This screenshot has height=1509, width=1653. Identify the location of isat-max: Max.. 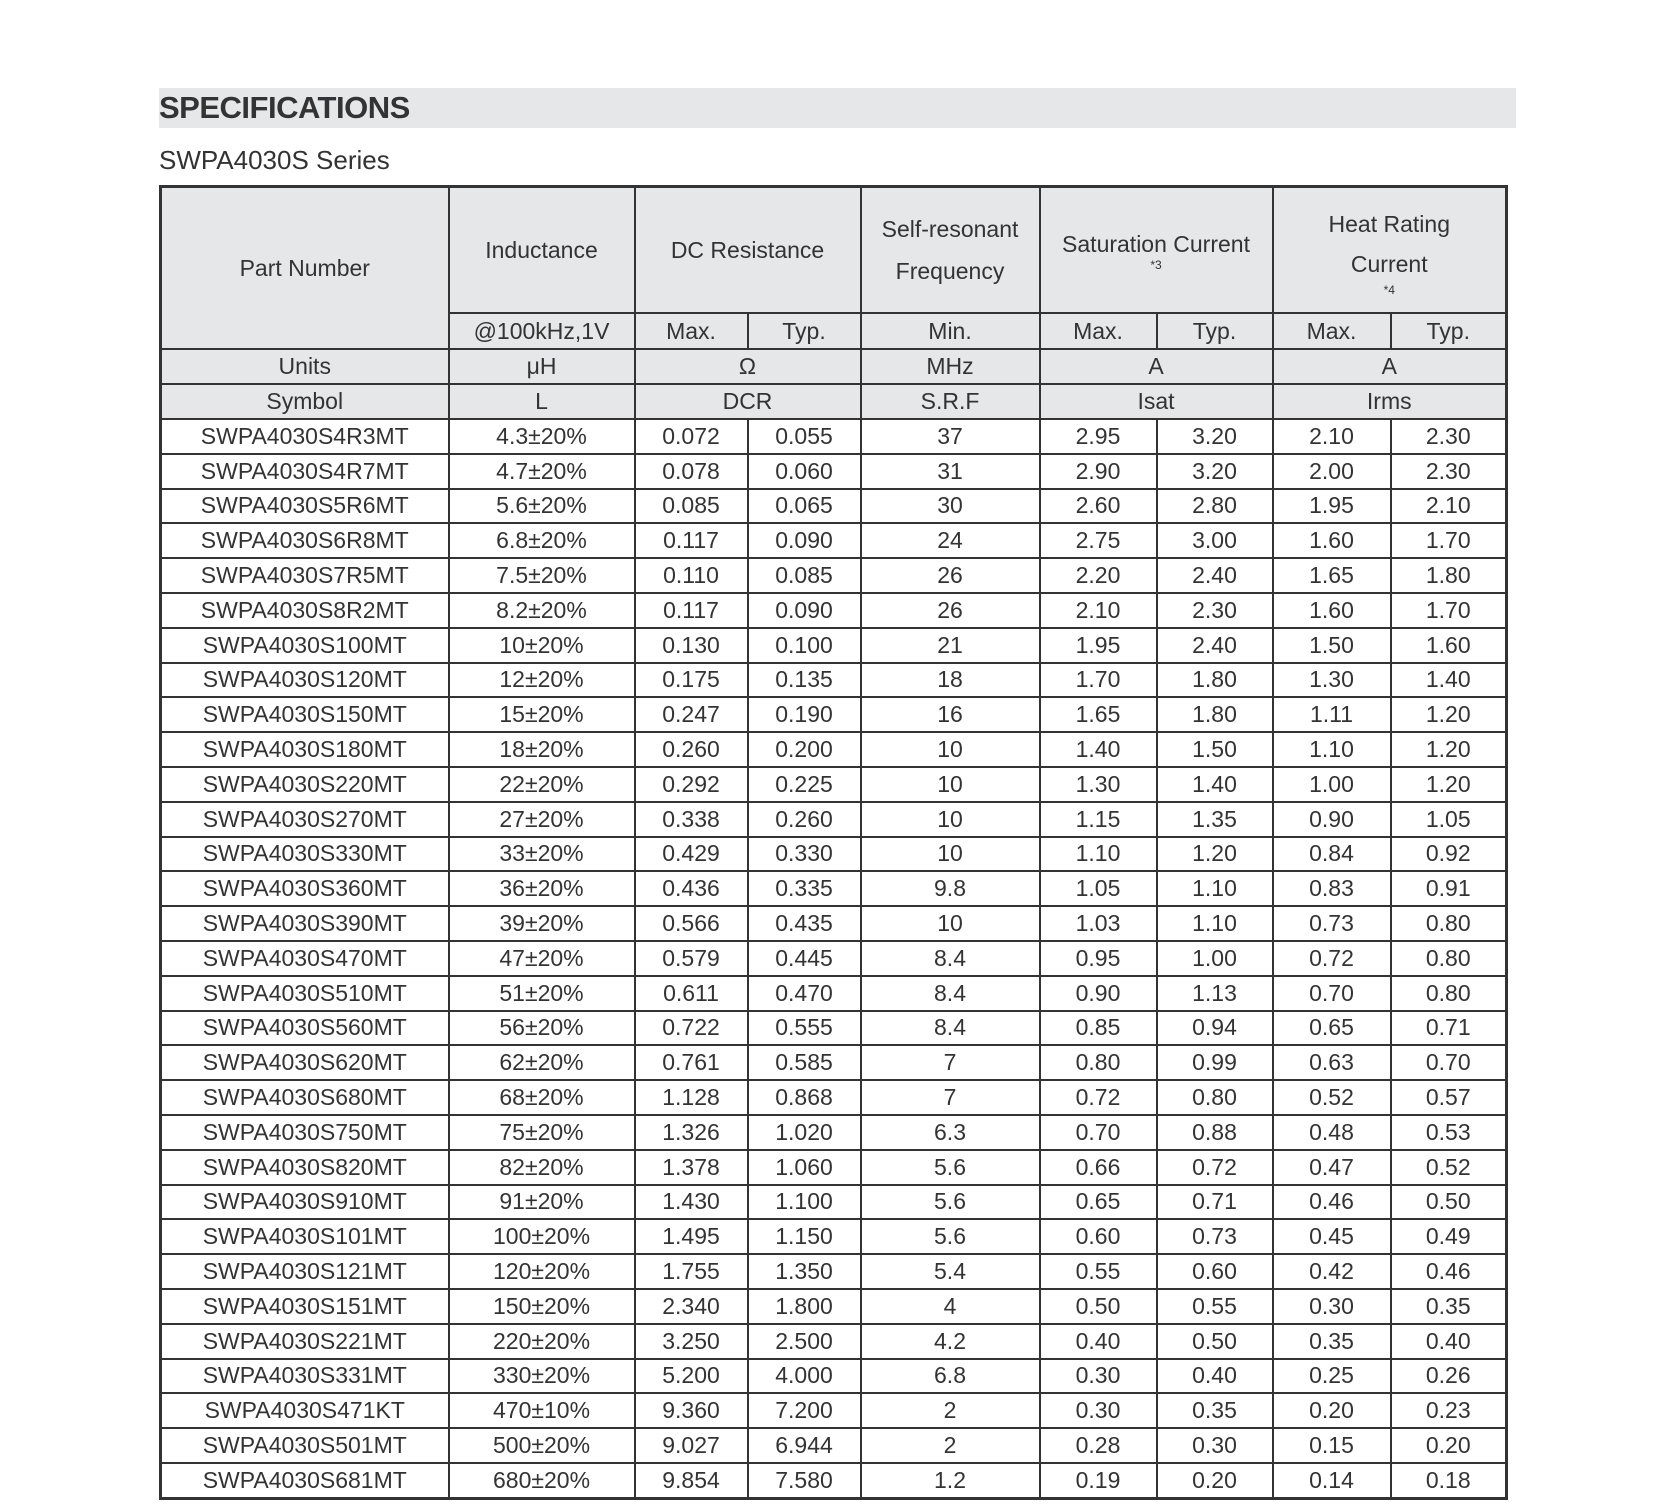
(1098, 331).